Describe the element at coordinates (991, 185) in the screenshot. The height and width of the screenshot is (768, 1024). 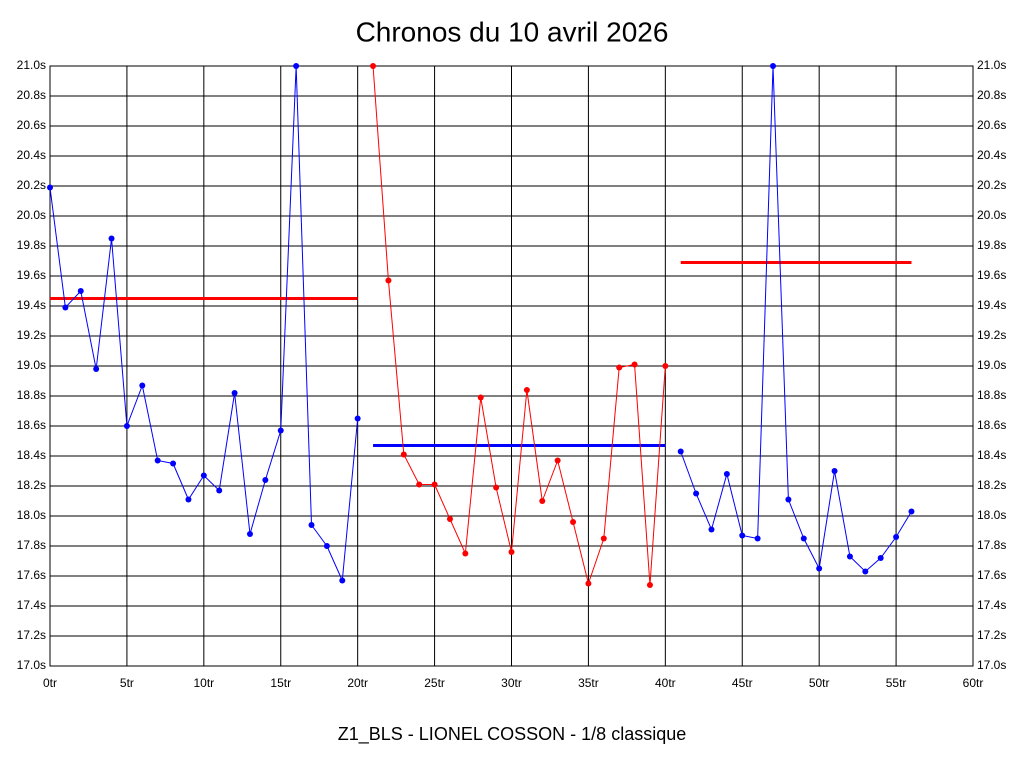
I see `y2-tick-label: 20.2s` at that location.